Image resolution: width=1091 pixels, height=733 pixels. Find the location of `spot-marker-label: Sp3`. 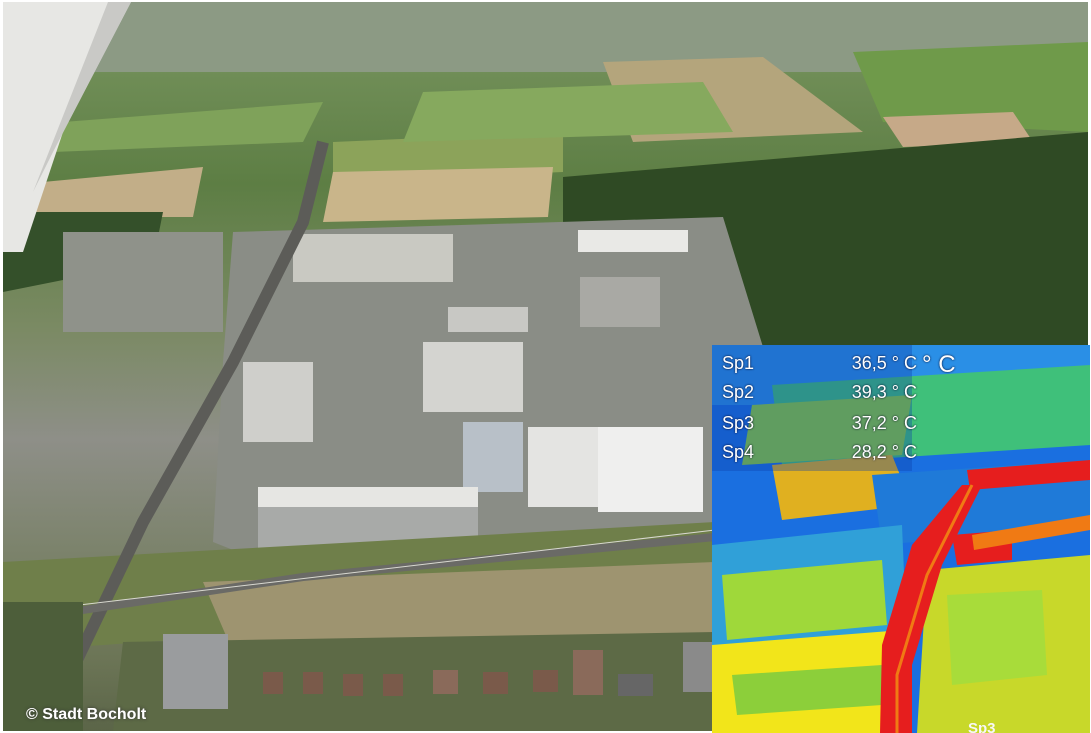

spot-marker-label: Sp3 is located at coordinates (982, 726).